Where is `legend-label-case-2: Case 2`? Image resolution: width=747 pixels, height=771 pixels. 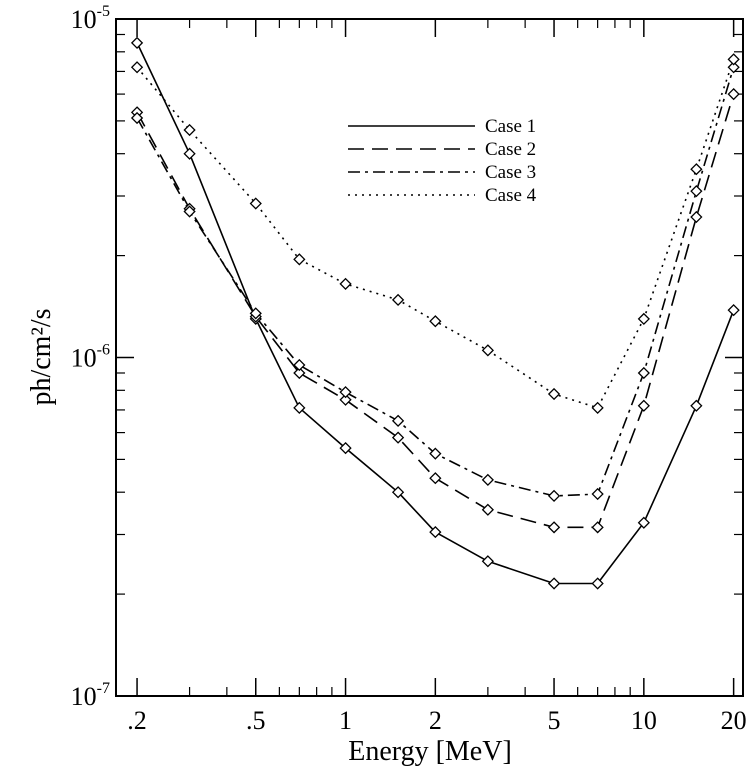
legend-label-case-2: Case 2 is located at coordinates (510, 149).